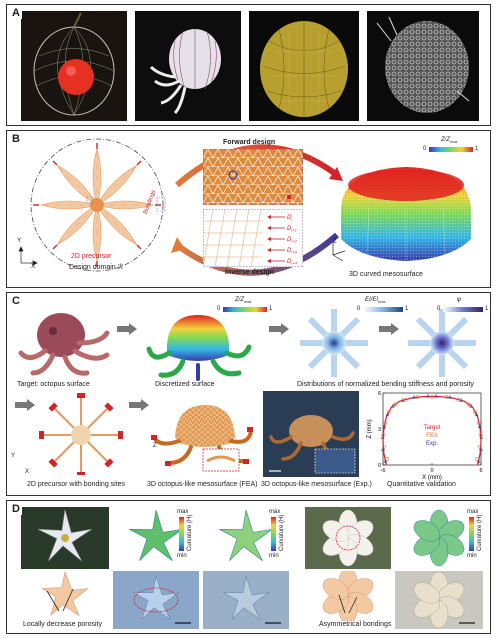  I want to click on validation-label: Quantitative validation, so click(421, 484).